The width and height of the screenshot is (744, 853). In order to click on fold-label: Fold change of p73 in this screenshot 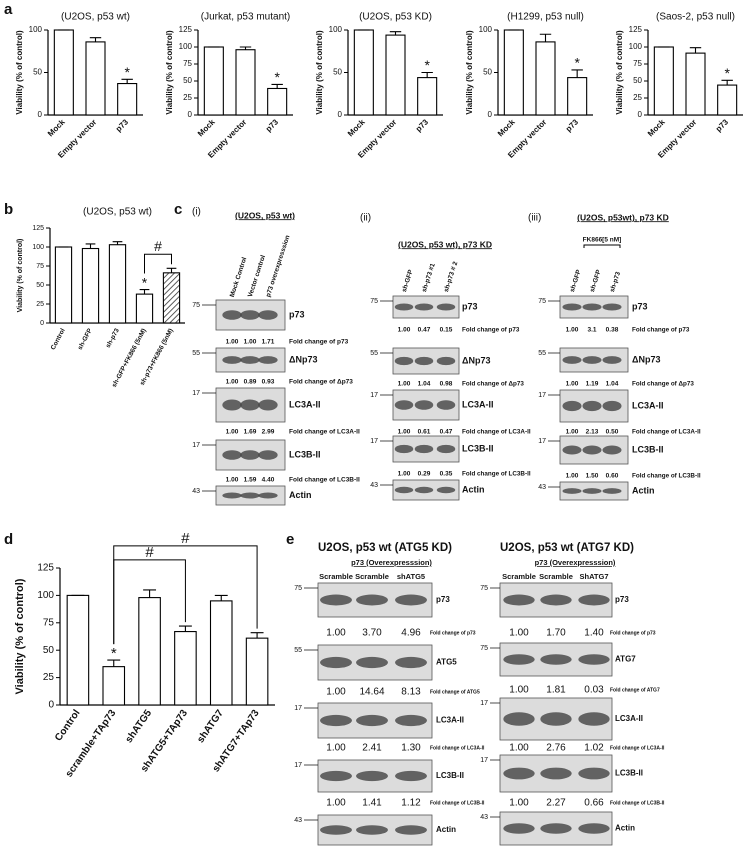, I will do `click(453, 633)`.